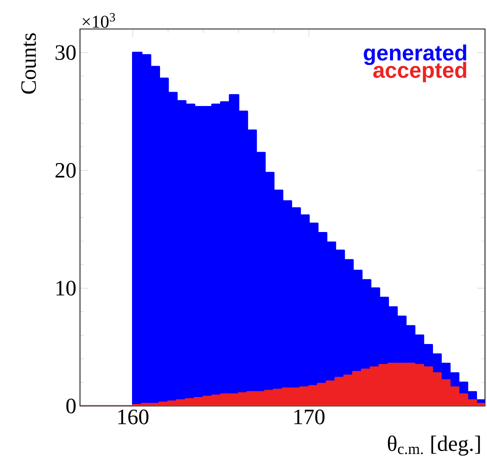 Image resolution: width=487 pixels, height=460 pixels. I want to click on x-tick-label: 170, so click(309, 417).